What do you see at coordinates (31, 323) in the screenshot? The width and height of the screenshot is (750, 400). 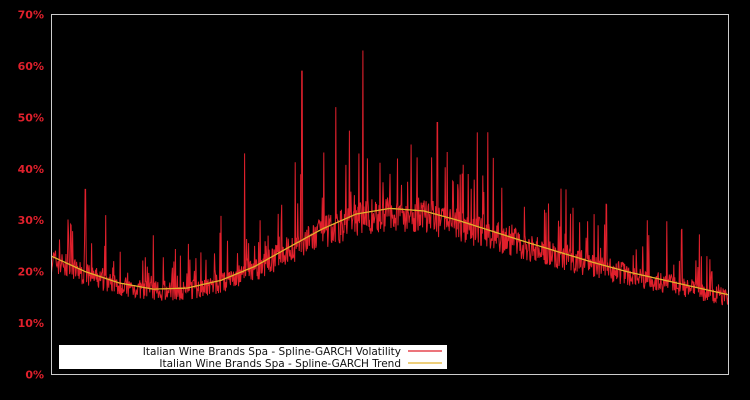 I see `y-tick-label: 10%` at bounding box center [31, 323].